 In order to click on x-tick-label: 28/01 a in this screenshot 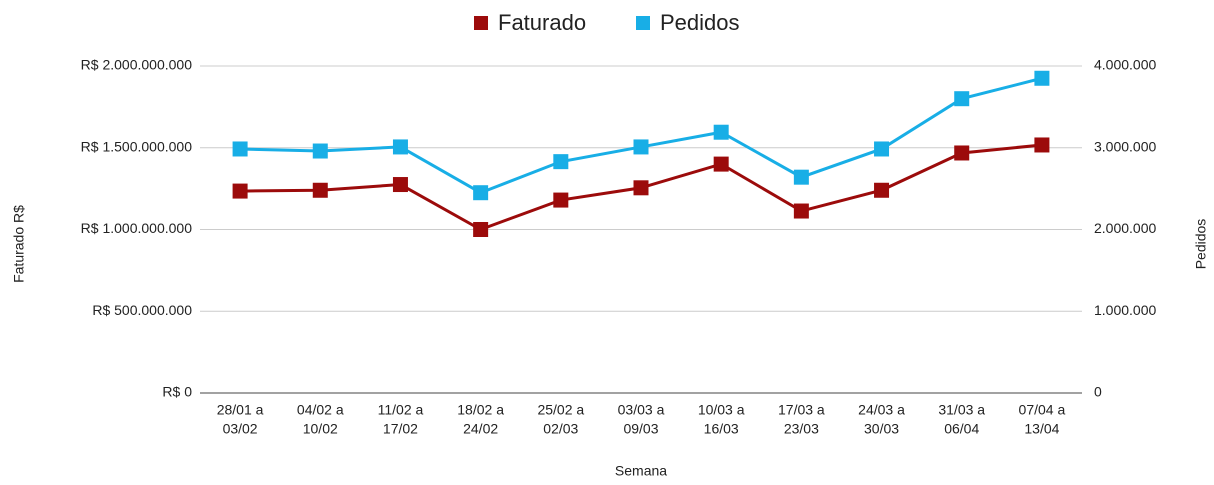, I will do `click(240, 410)`.